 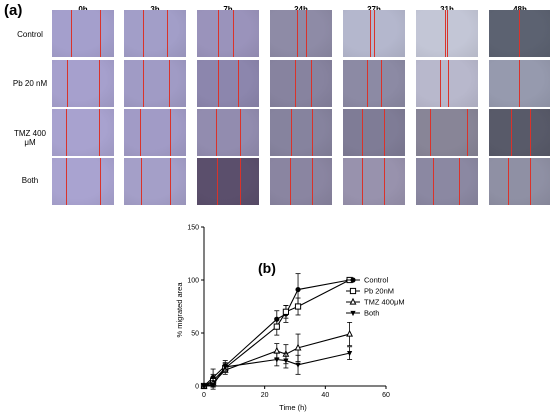 I want to click on y-axis-label: % migrated area, so click(x=179, y=310).